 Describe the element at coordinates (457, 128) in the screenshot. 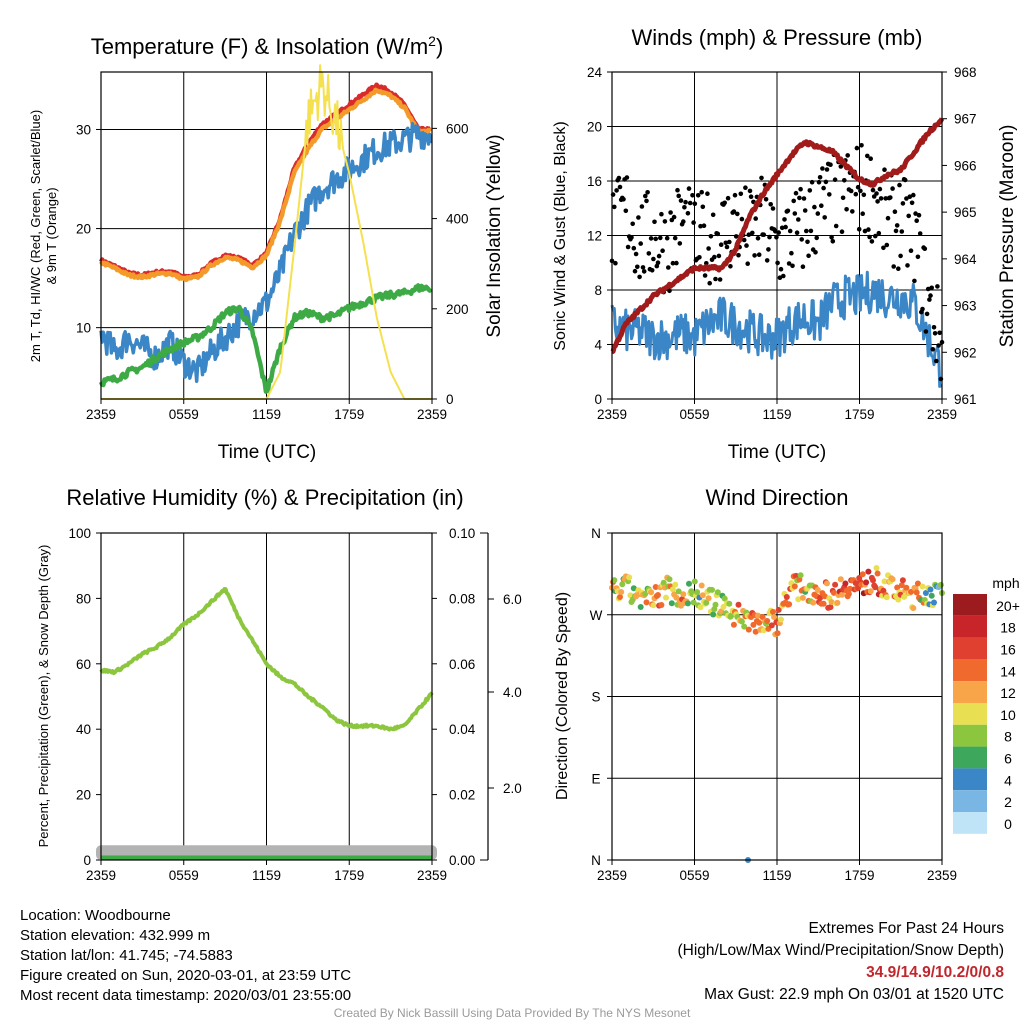

I see `y-right-tick-label: 600` at that location.